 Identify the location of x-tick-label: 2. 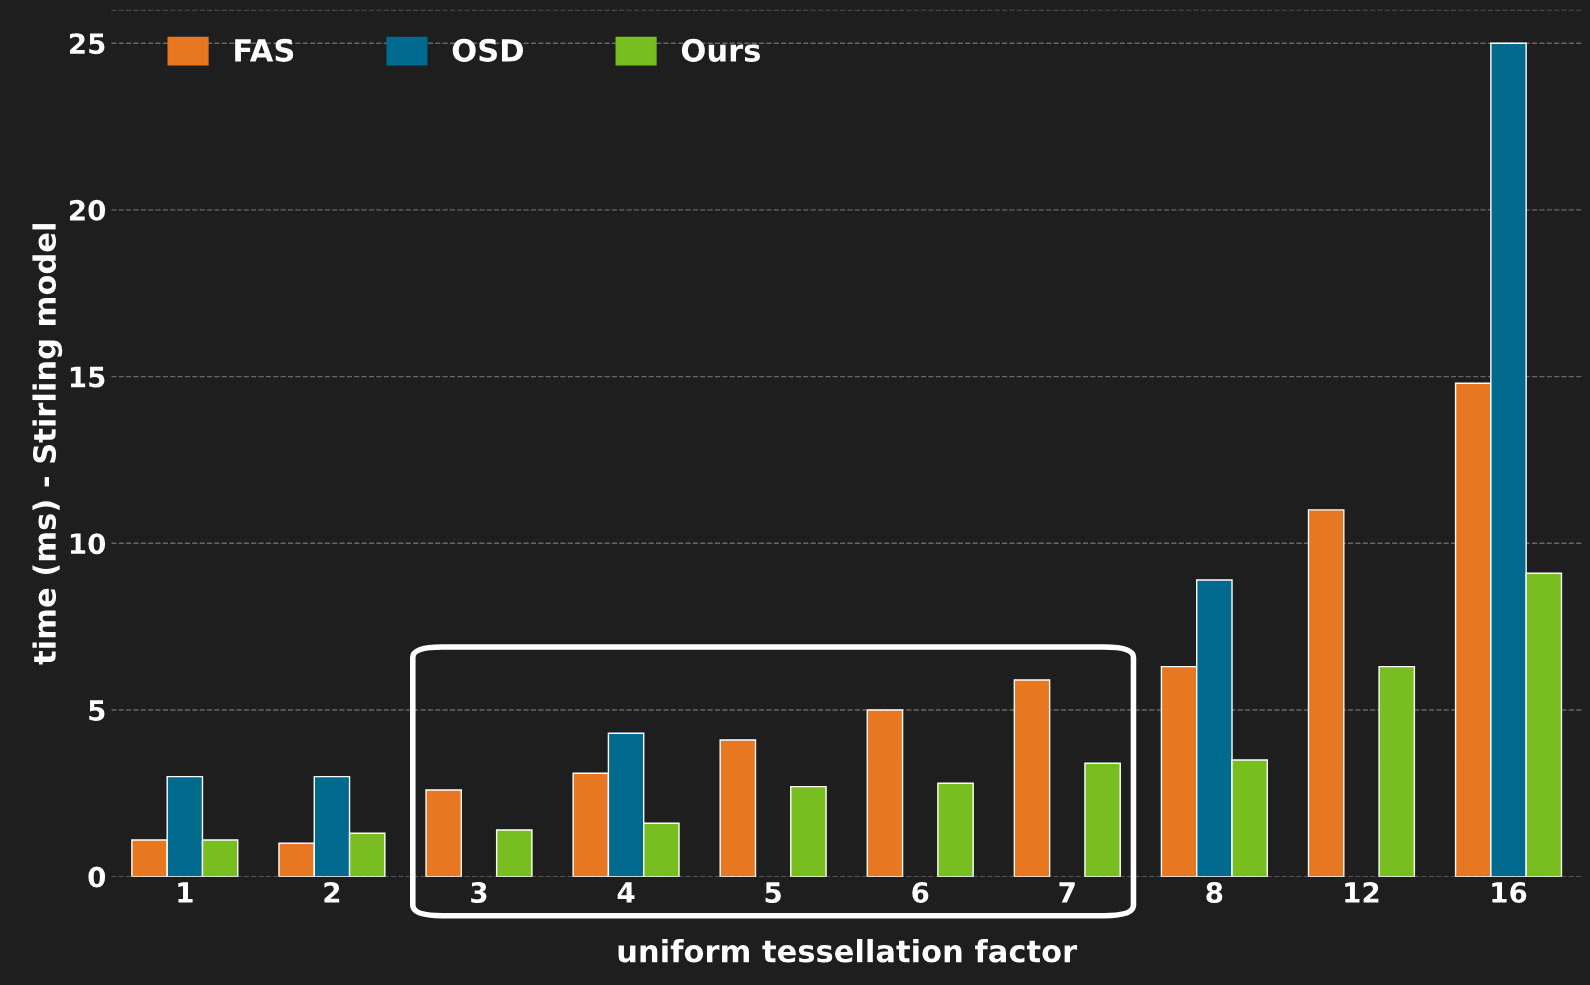
(332, 892).